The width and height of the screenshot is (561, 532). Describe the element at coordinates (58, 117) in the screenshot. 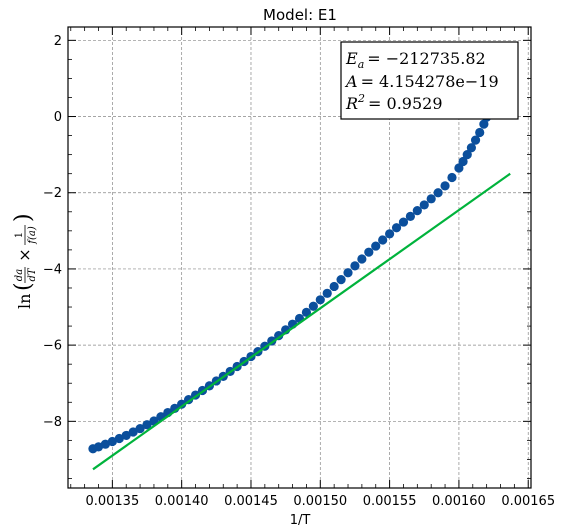

I see `y-tick-label: 0` at that location.